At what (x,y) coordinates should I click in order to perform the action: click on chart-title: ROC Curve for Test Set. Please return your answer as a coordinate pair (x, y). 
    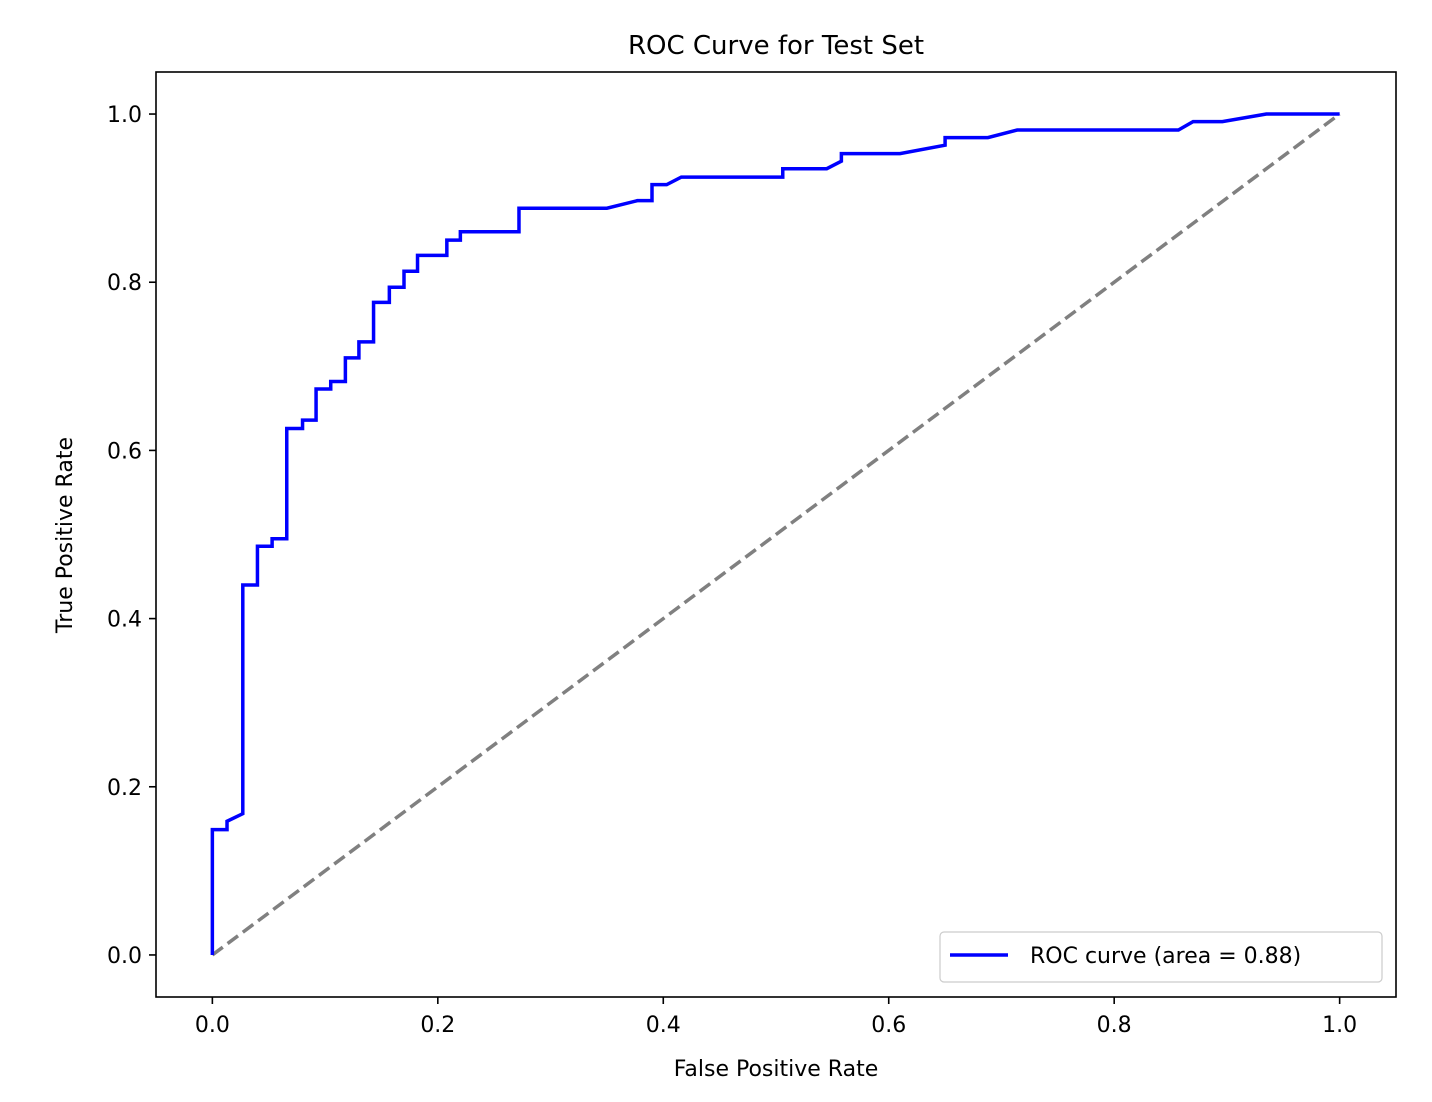
    Looking at the image, I should click on (776, 46).